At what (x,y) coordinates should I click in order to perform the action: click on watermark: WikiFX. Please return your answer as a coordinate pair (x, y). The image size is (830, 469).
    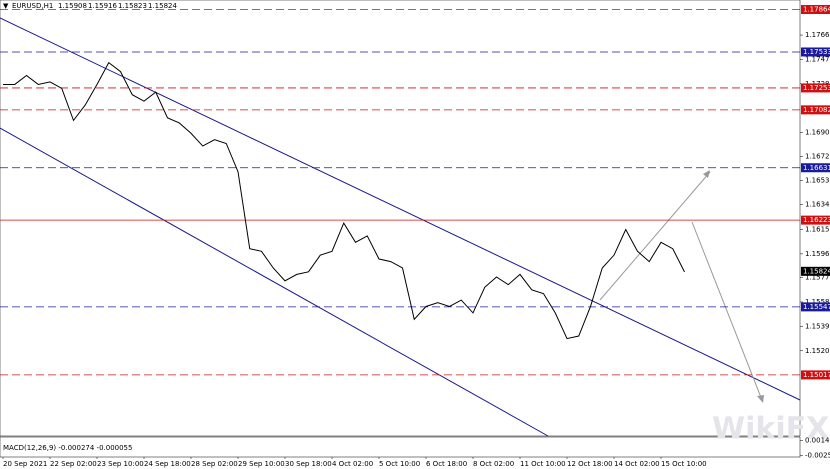
    Looking at the image, I should click on (770, 429).